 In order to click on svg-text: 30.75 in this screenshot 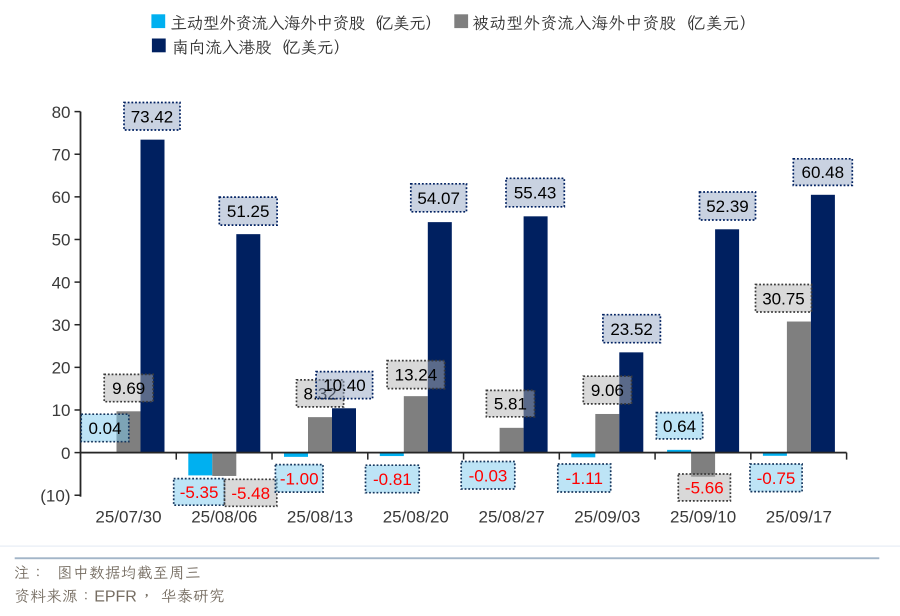, I will do `click(783, 298)`.